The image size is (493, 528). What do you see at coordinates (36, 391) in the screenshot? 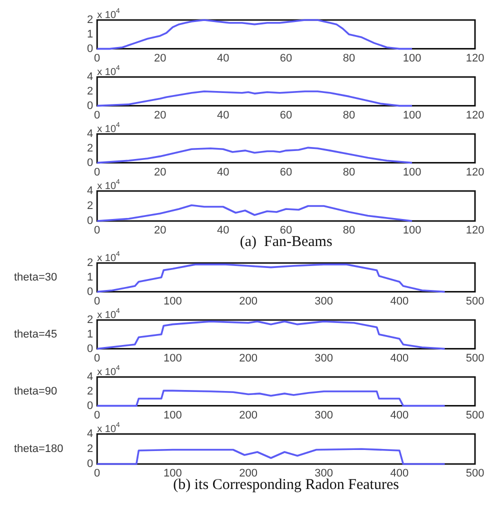
I see `y-axis-title: theta=90` at bounding box center [36, 391].